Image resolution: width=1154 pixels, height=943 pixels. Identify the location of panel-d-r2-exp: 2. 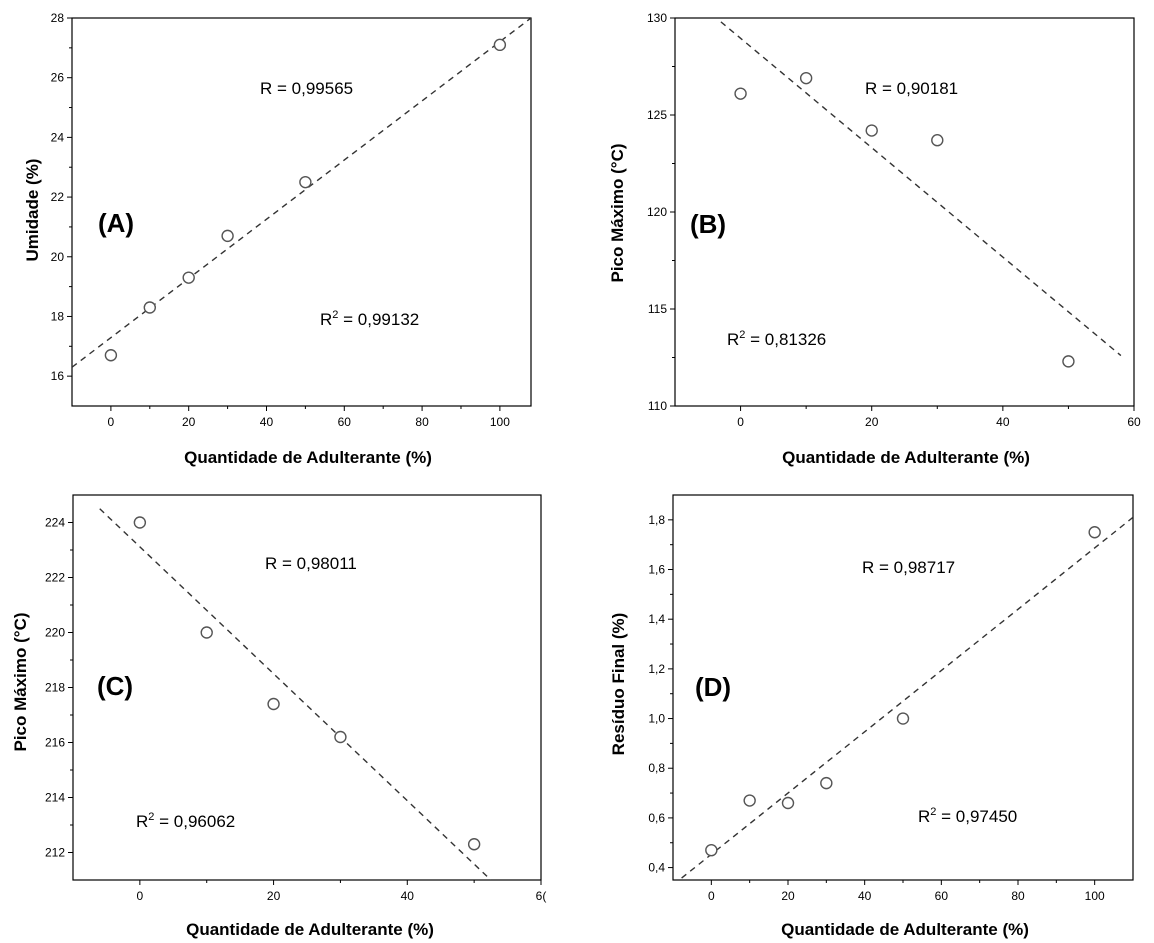
(933, 812).